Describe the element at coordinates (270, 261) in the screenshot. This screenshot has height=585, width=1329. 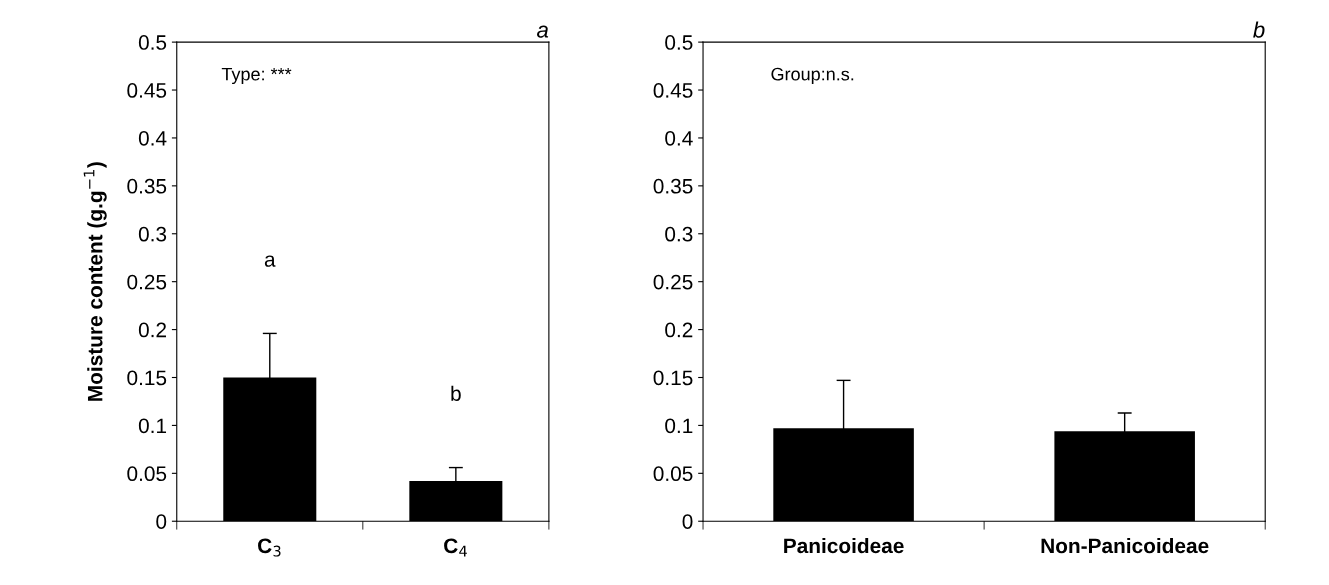
I see `annotation: a` at that location.